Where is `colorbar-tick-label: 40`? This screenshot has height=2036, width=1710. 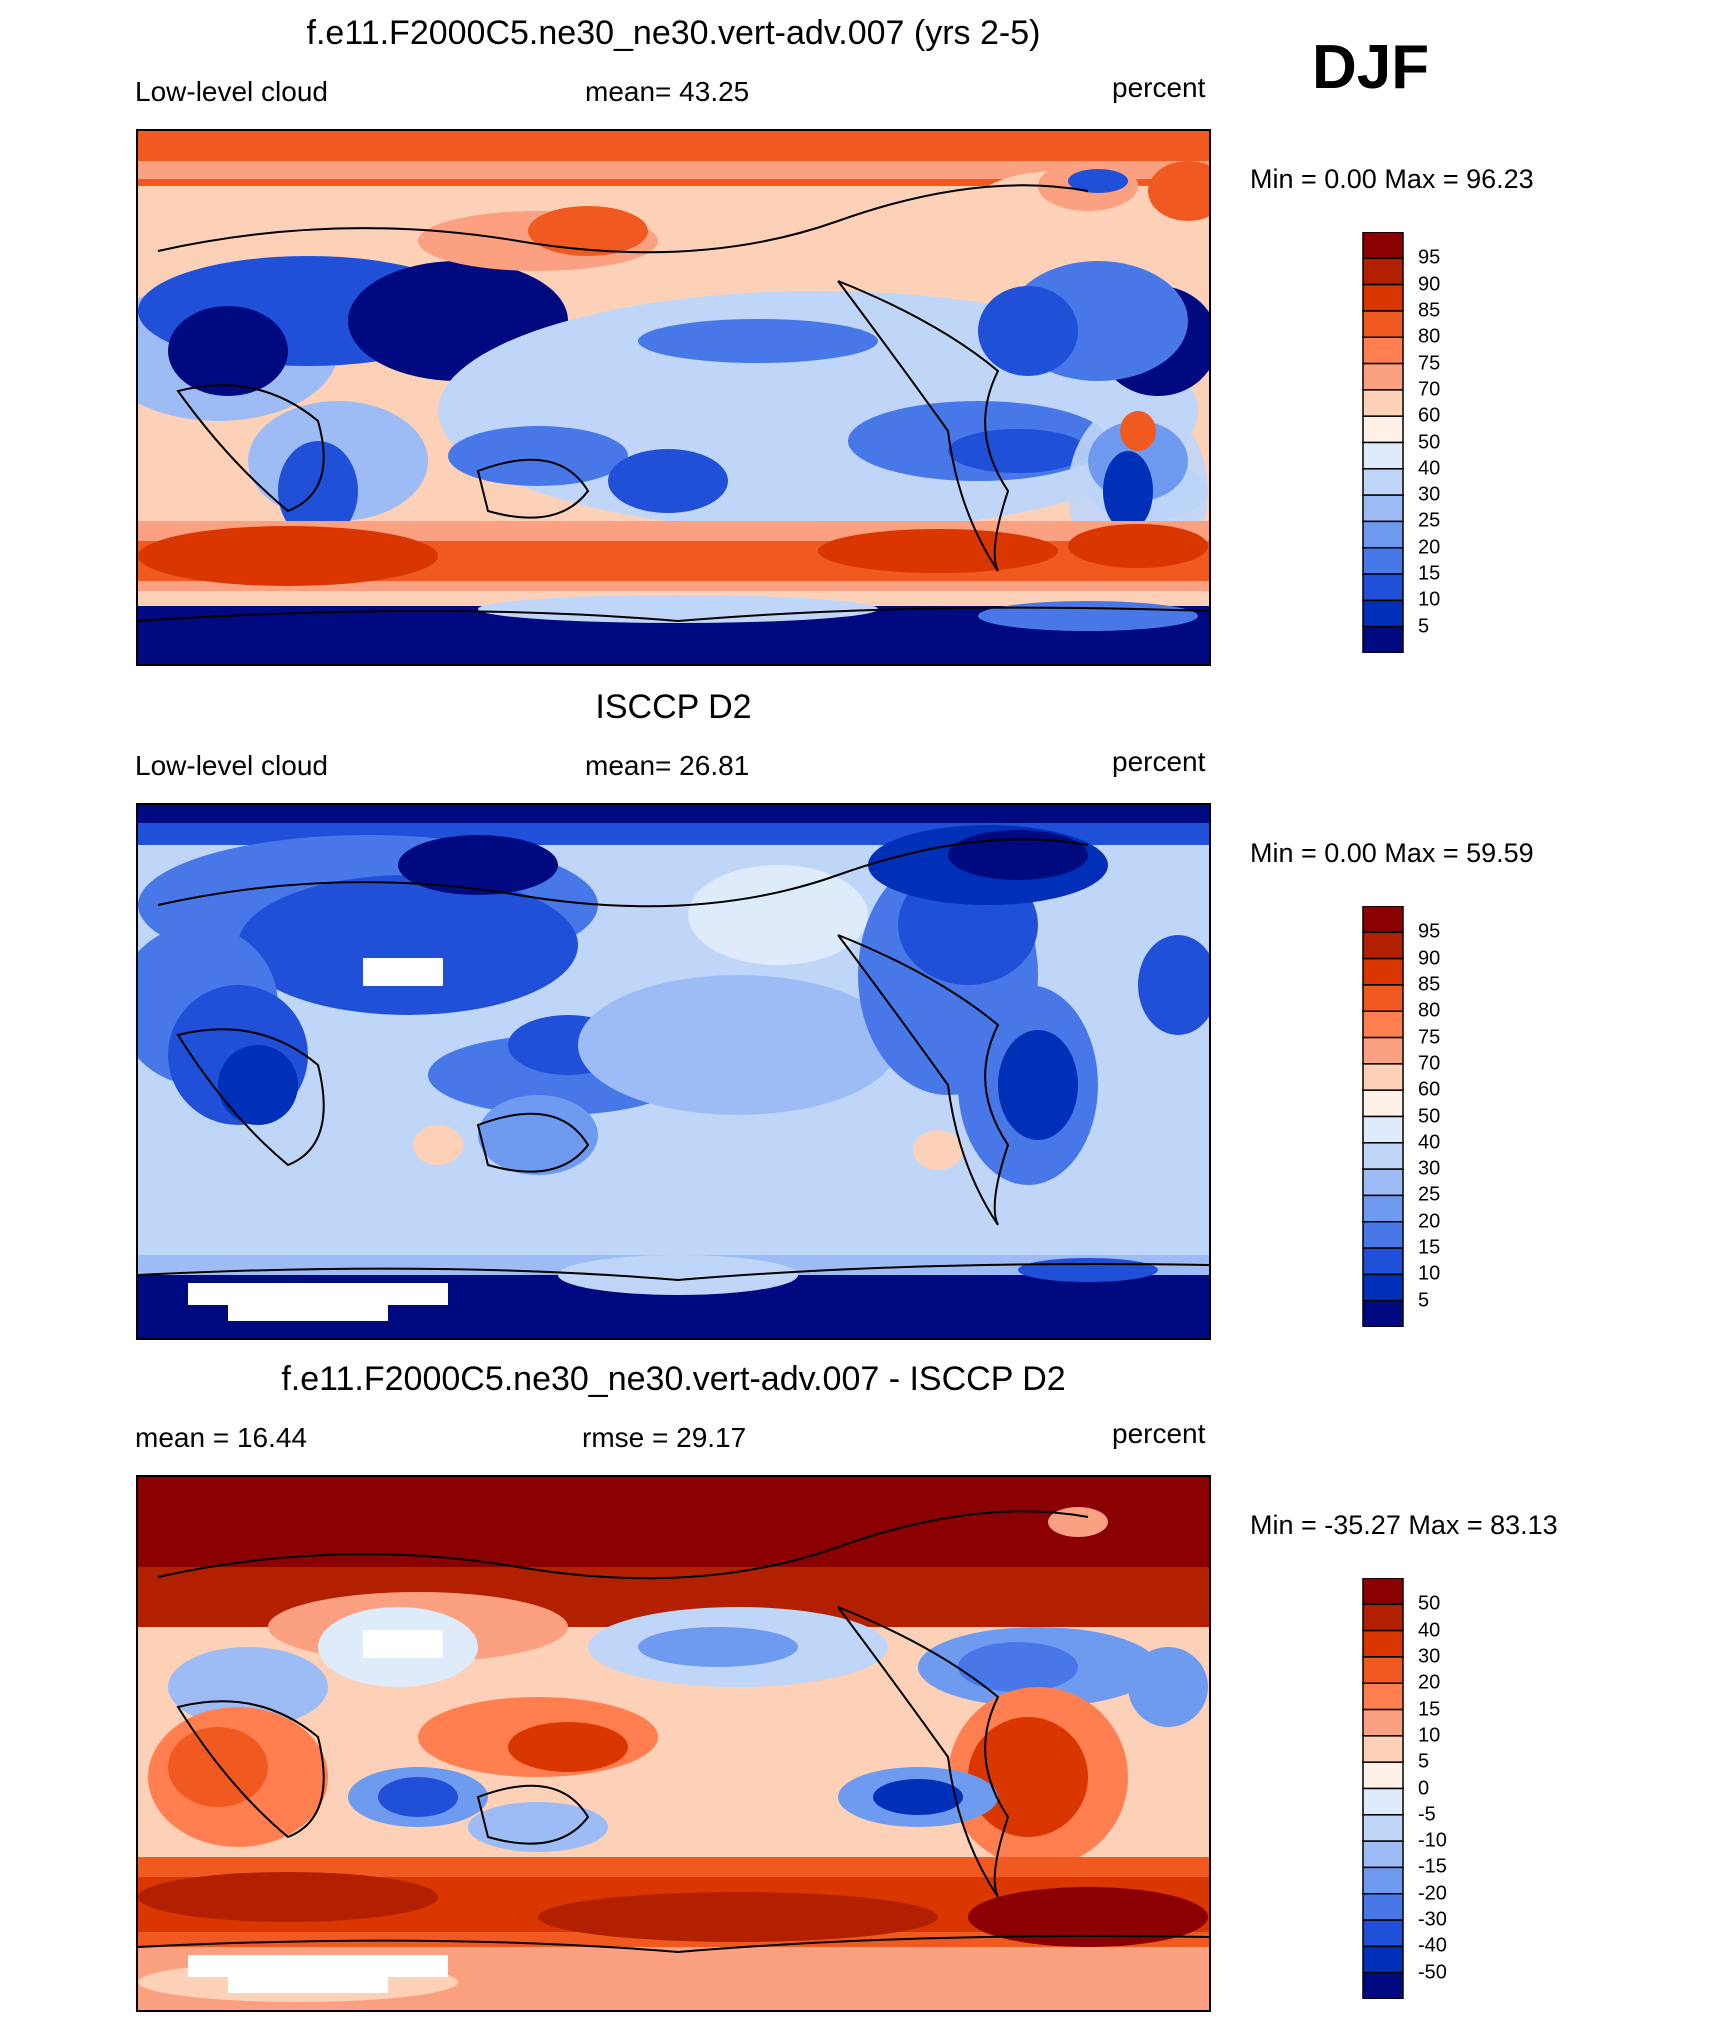
colorbar-tick-label: 40 is located at coordinates (1429, 1630).